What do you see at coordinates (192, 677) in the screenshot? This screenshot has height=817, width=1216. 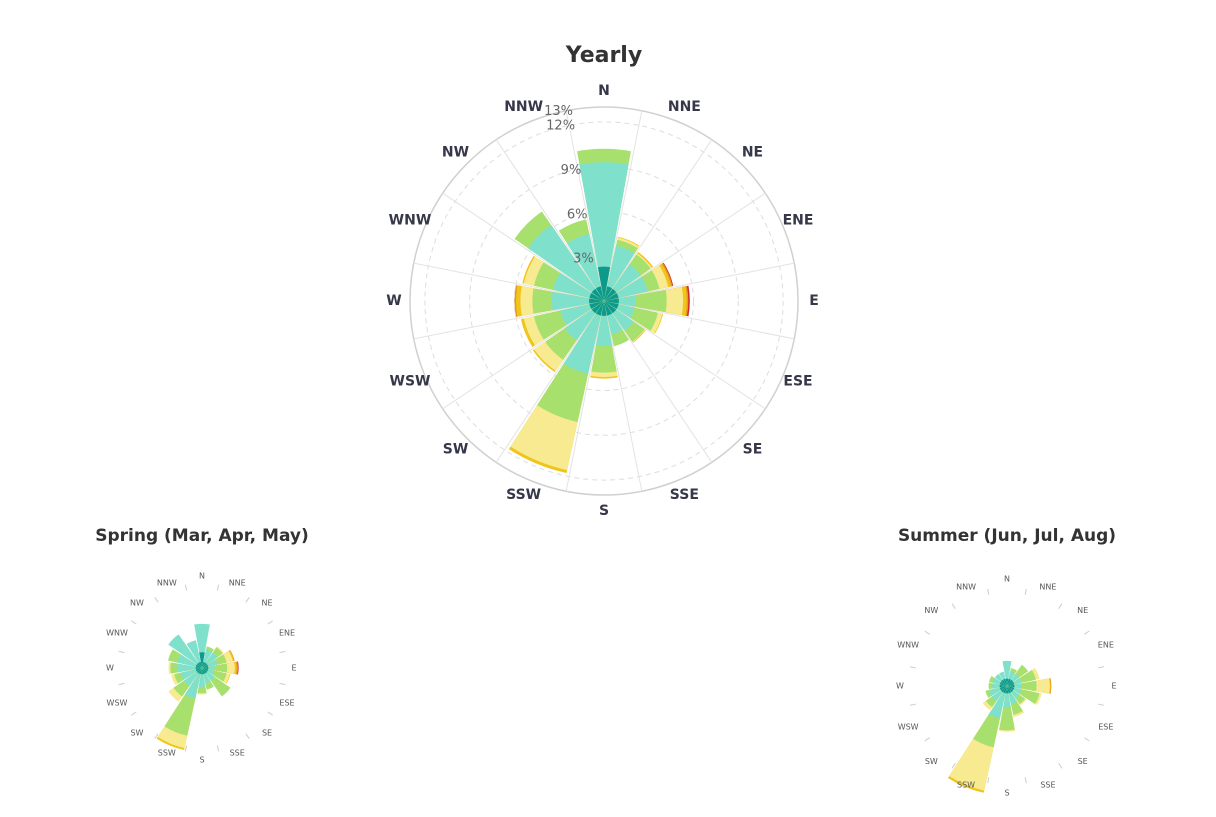 I see `bar-SW-bin1` at bounding box center [192, 677].